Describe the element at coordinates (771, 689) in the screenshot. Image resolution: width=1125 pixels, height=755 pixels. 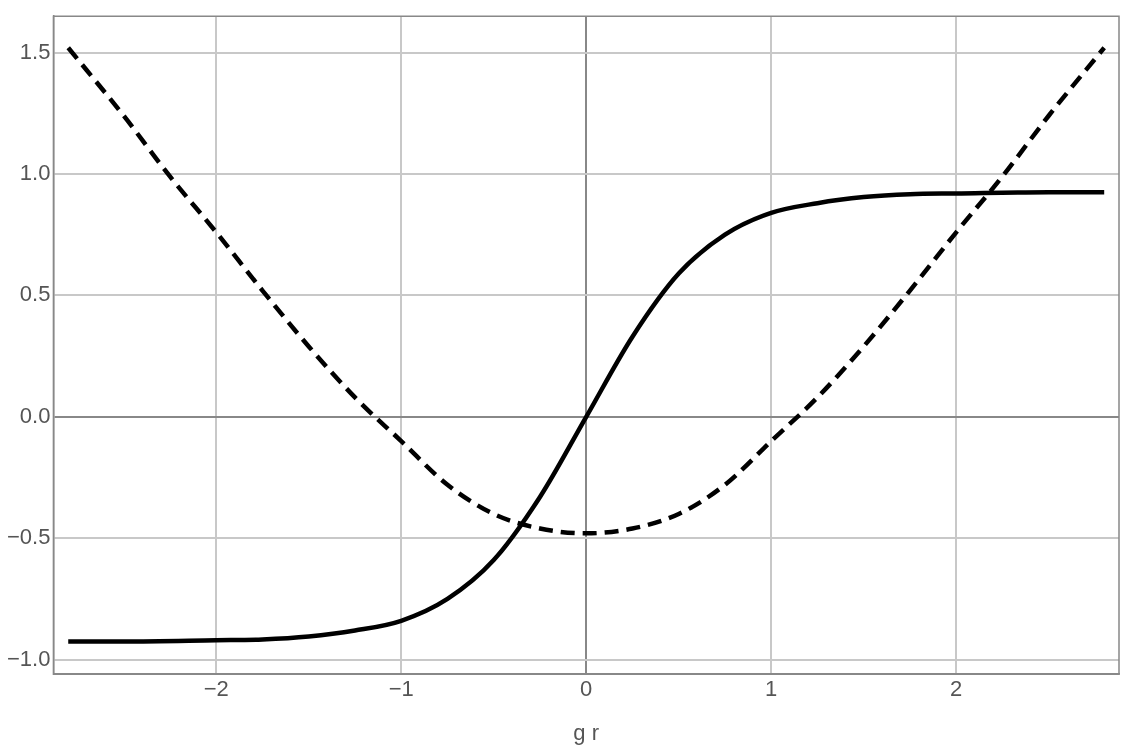
I see `x-tick-label: 1` at that location.